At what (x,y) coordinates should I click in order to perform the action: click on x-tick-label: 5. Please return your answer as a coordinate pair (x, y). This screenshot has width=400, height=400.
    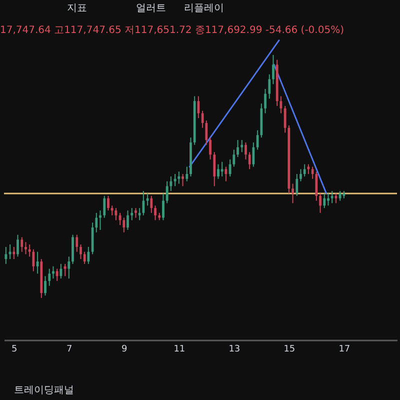
    Looking at the image, I should click on (15, 349).